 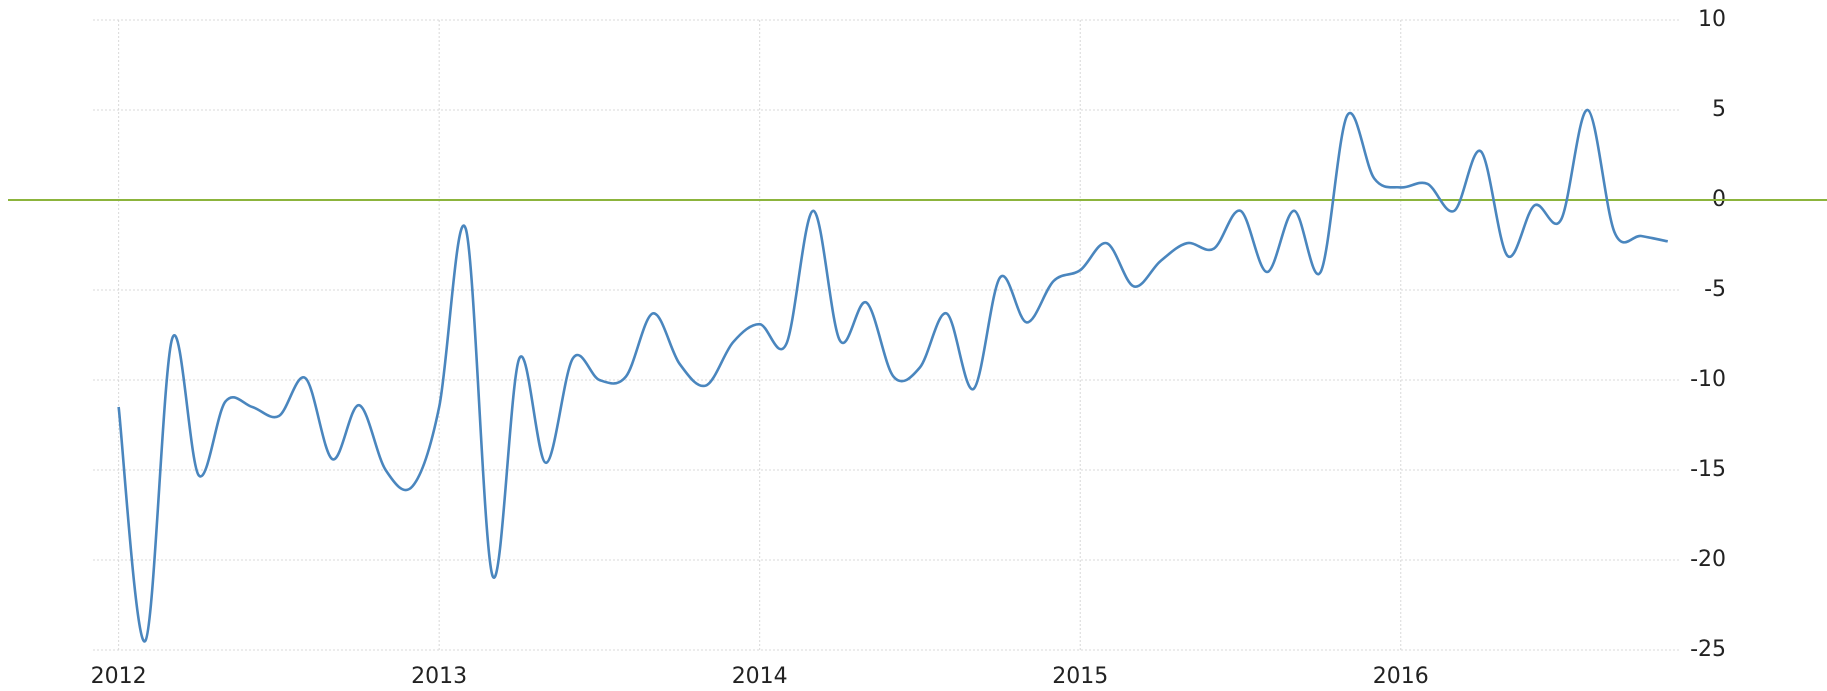 What do you see at coordinates (1401, 676) in the screenshot?
I see `x-tick-label: 2016` at bounding box center [1401, 676].